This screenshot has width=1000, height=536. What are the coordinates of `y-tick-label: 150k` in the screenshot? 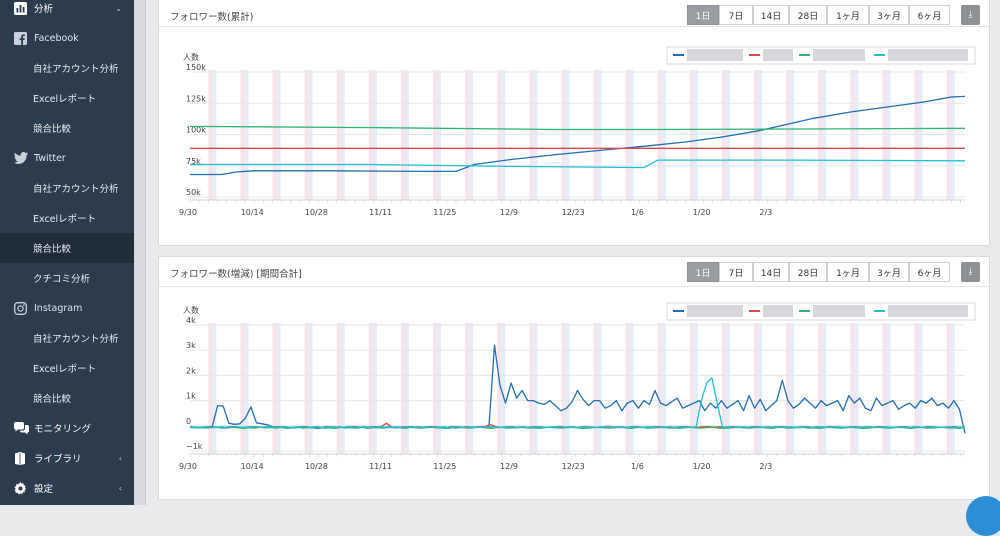 It's located at (196, 67).